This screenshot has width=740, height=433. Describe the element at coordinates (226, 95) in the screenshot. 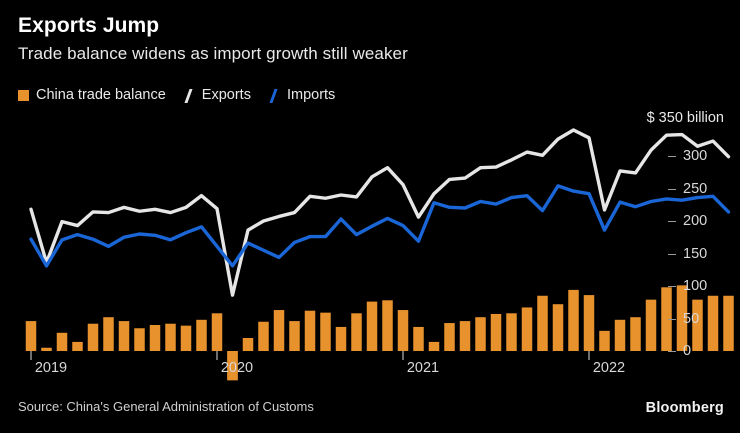

I see `legend-label-exports: Exports` at that location.